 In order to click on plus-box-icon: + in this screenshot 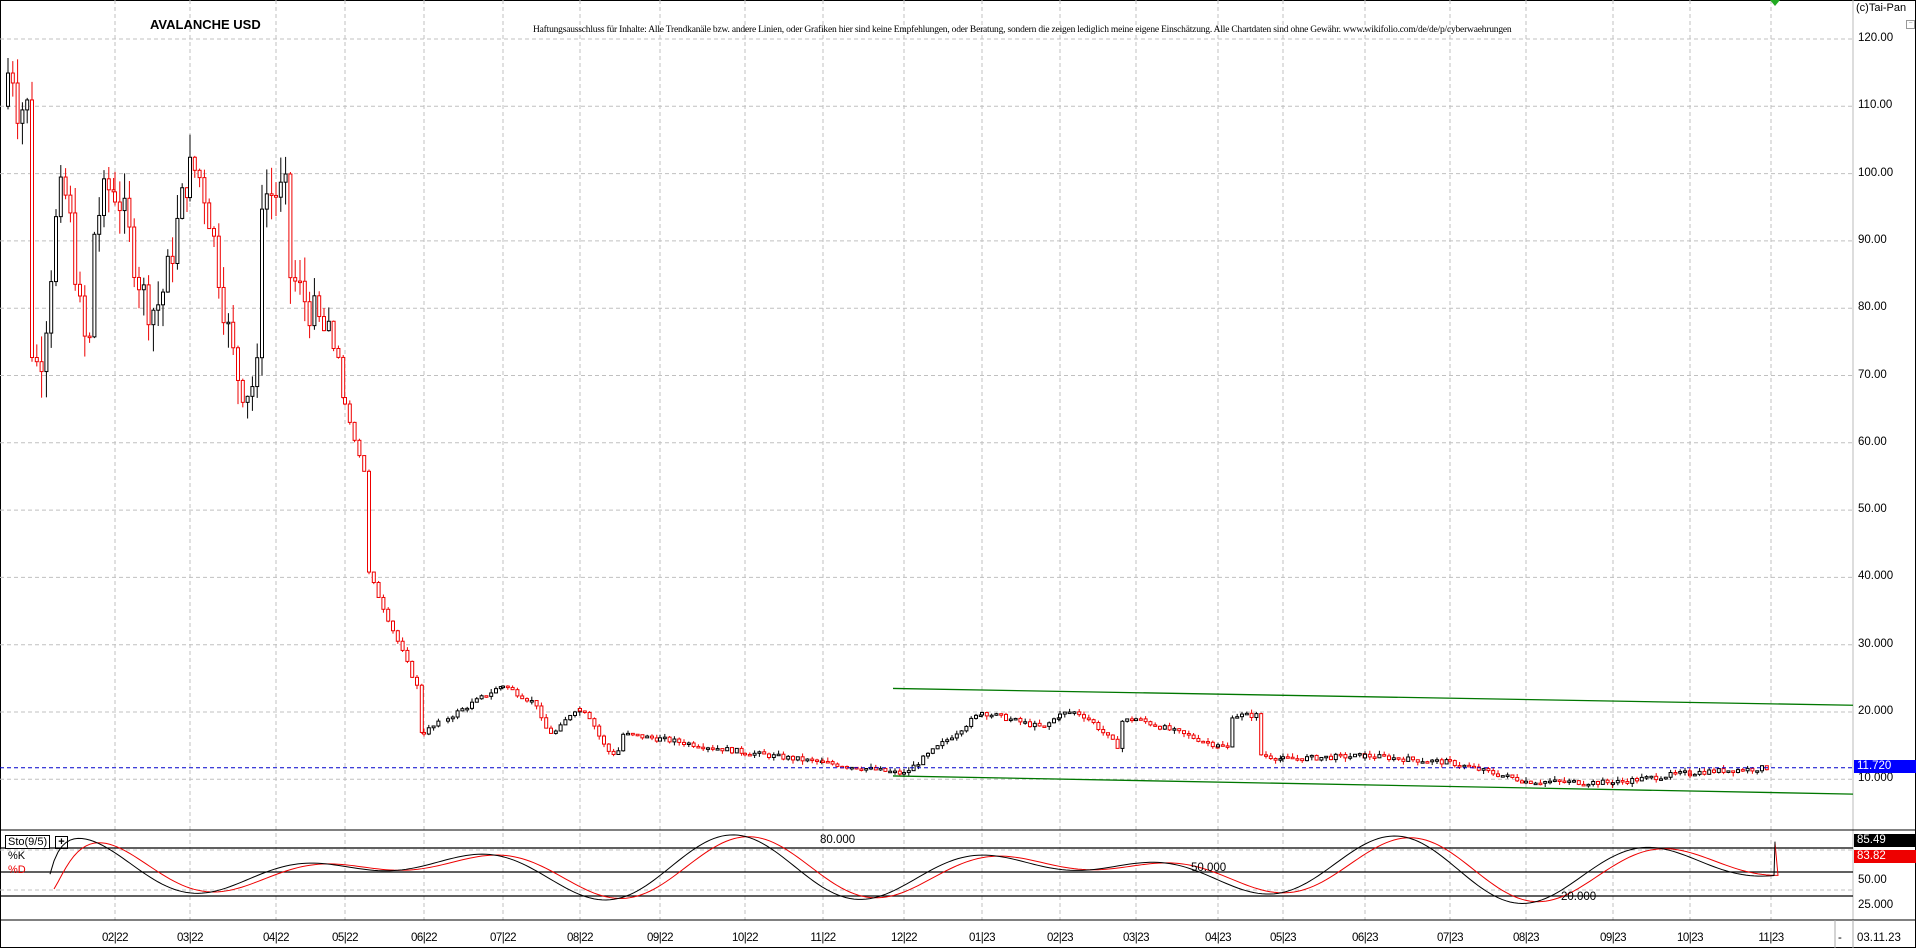, I will do `click(61, 842)`.